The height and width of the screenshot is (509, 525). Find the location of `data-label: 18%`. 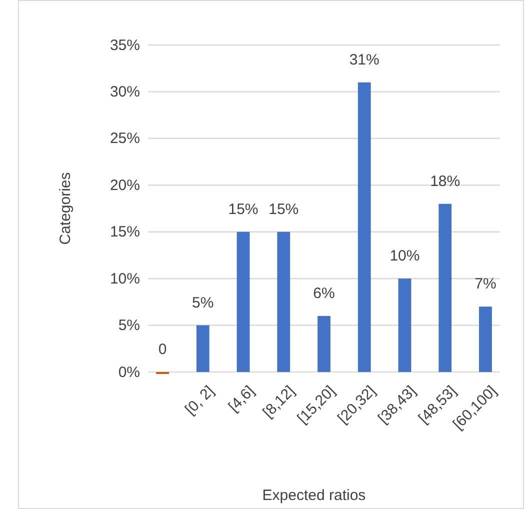

data-label: 18% is located at coordinates (445, 181).